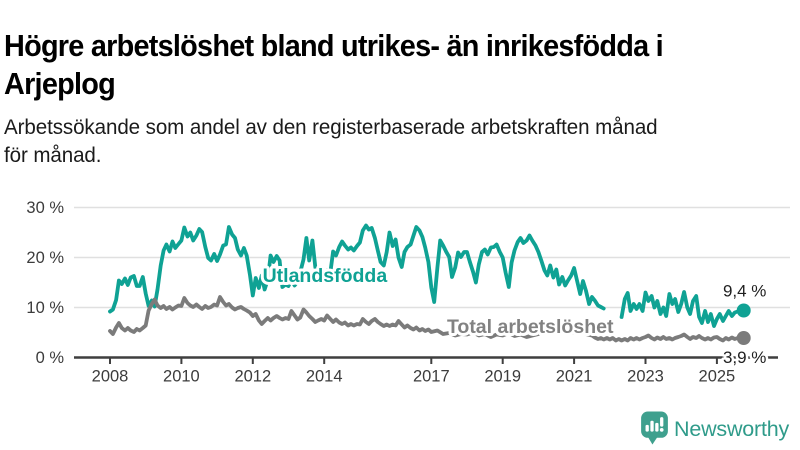 This screenshot has width=800, height=450. Describe the element at coordinates (662, 422) in the screenshot. I see `logo-exclamation-bar` at that location.